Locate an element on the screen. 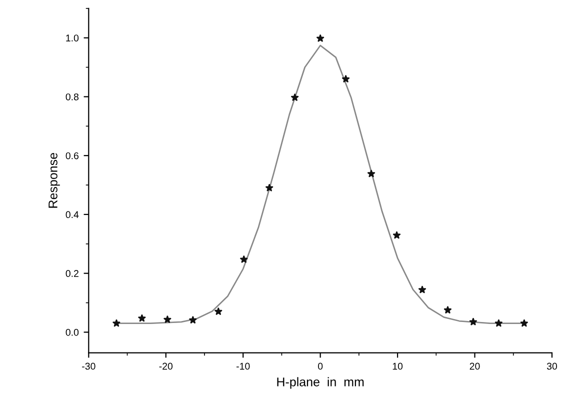 The image size is (572, 420). y-axis-title: Response is located at coordinates (54, 180).